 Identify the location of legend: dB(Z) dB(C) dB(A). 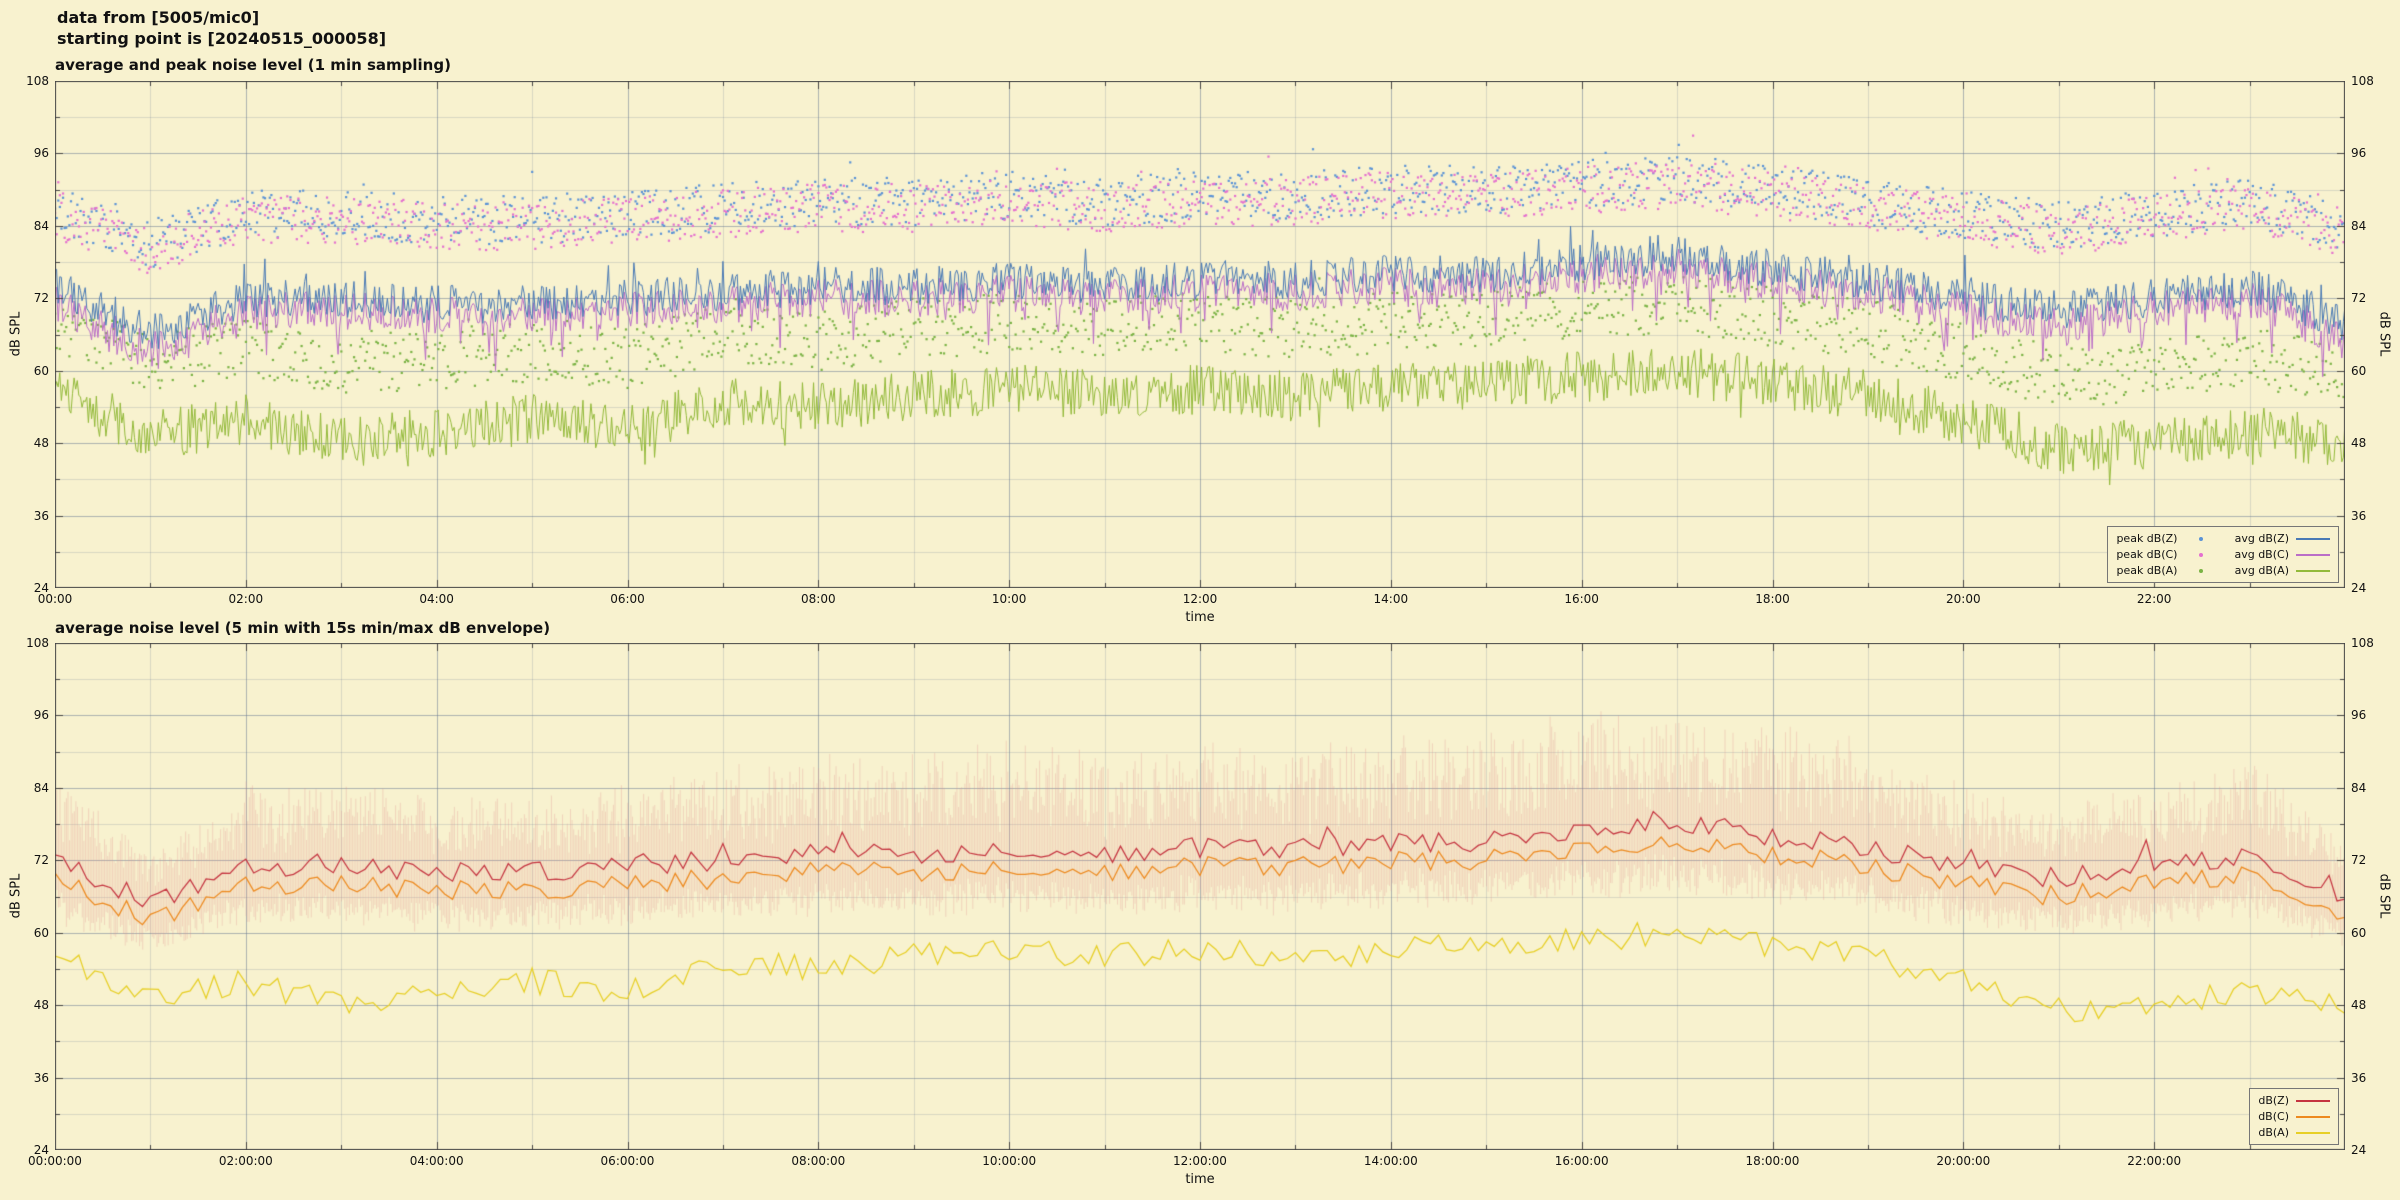
(2294, 1116).